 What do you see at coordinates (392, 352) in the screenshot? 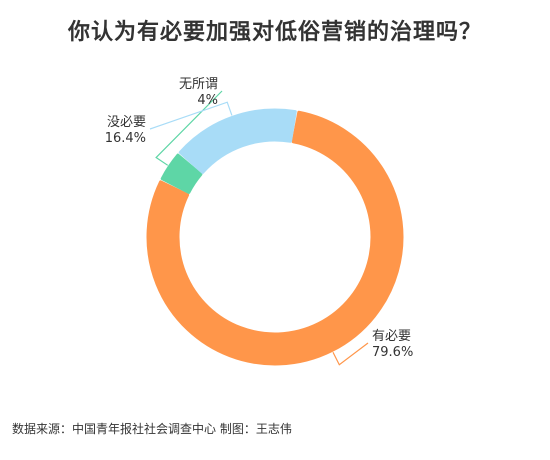
I see `slice-value-0: 79.6%` at bounding box center [392, 352].